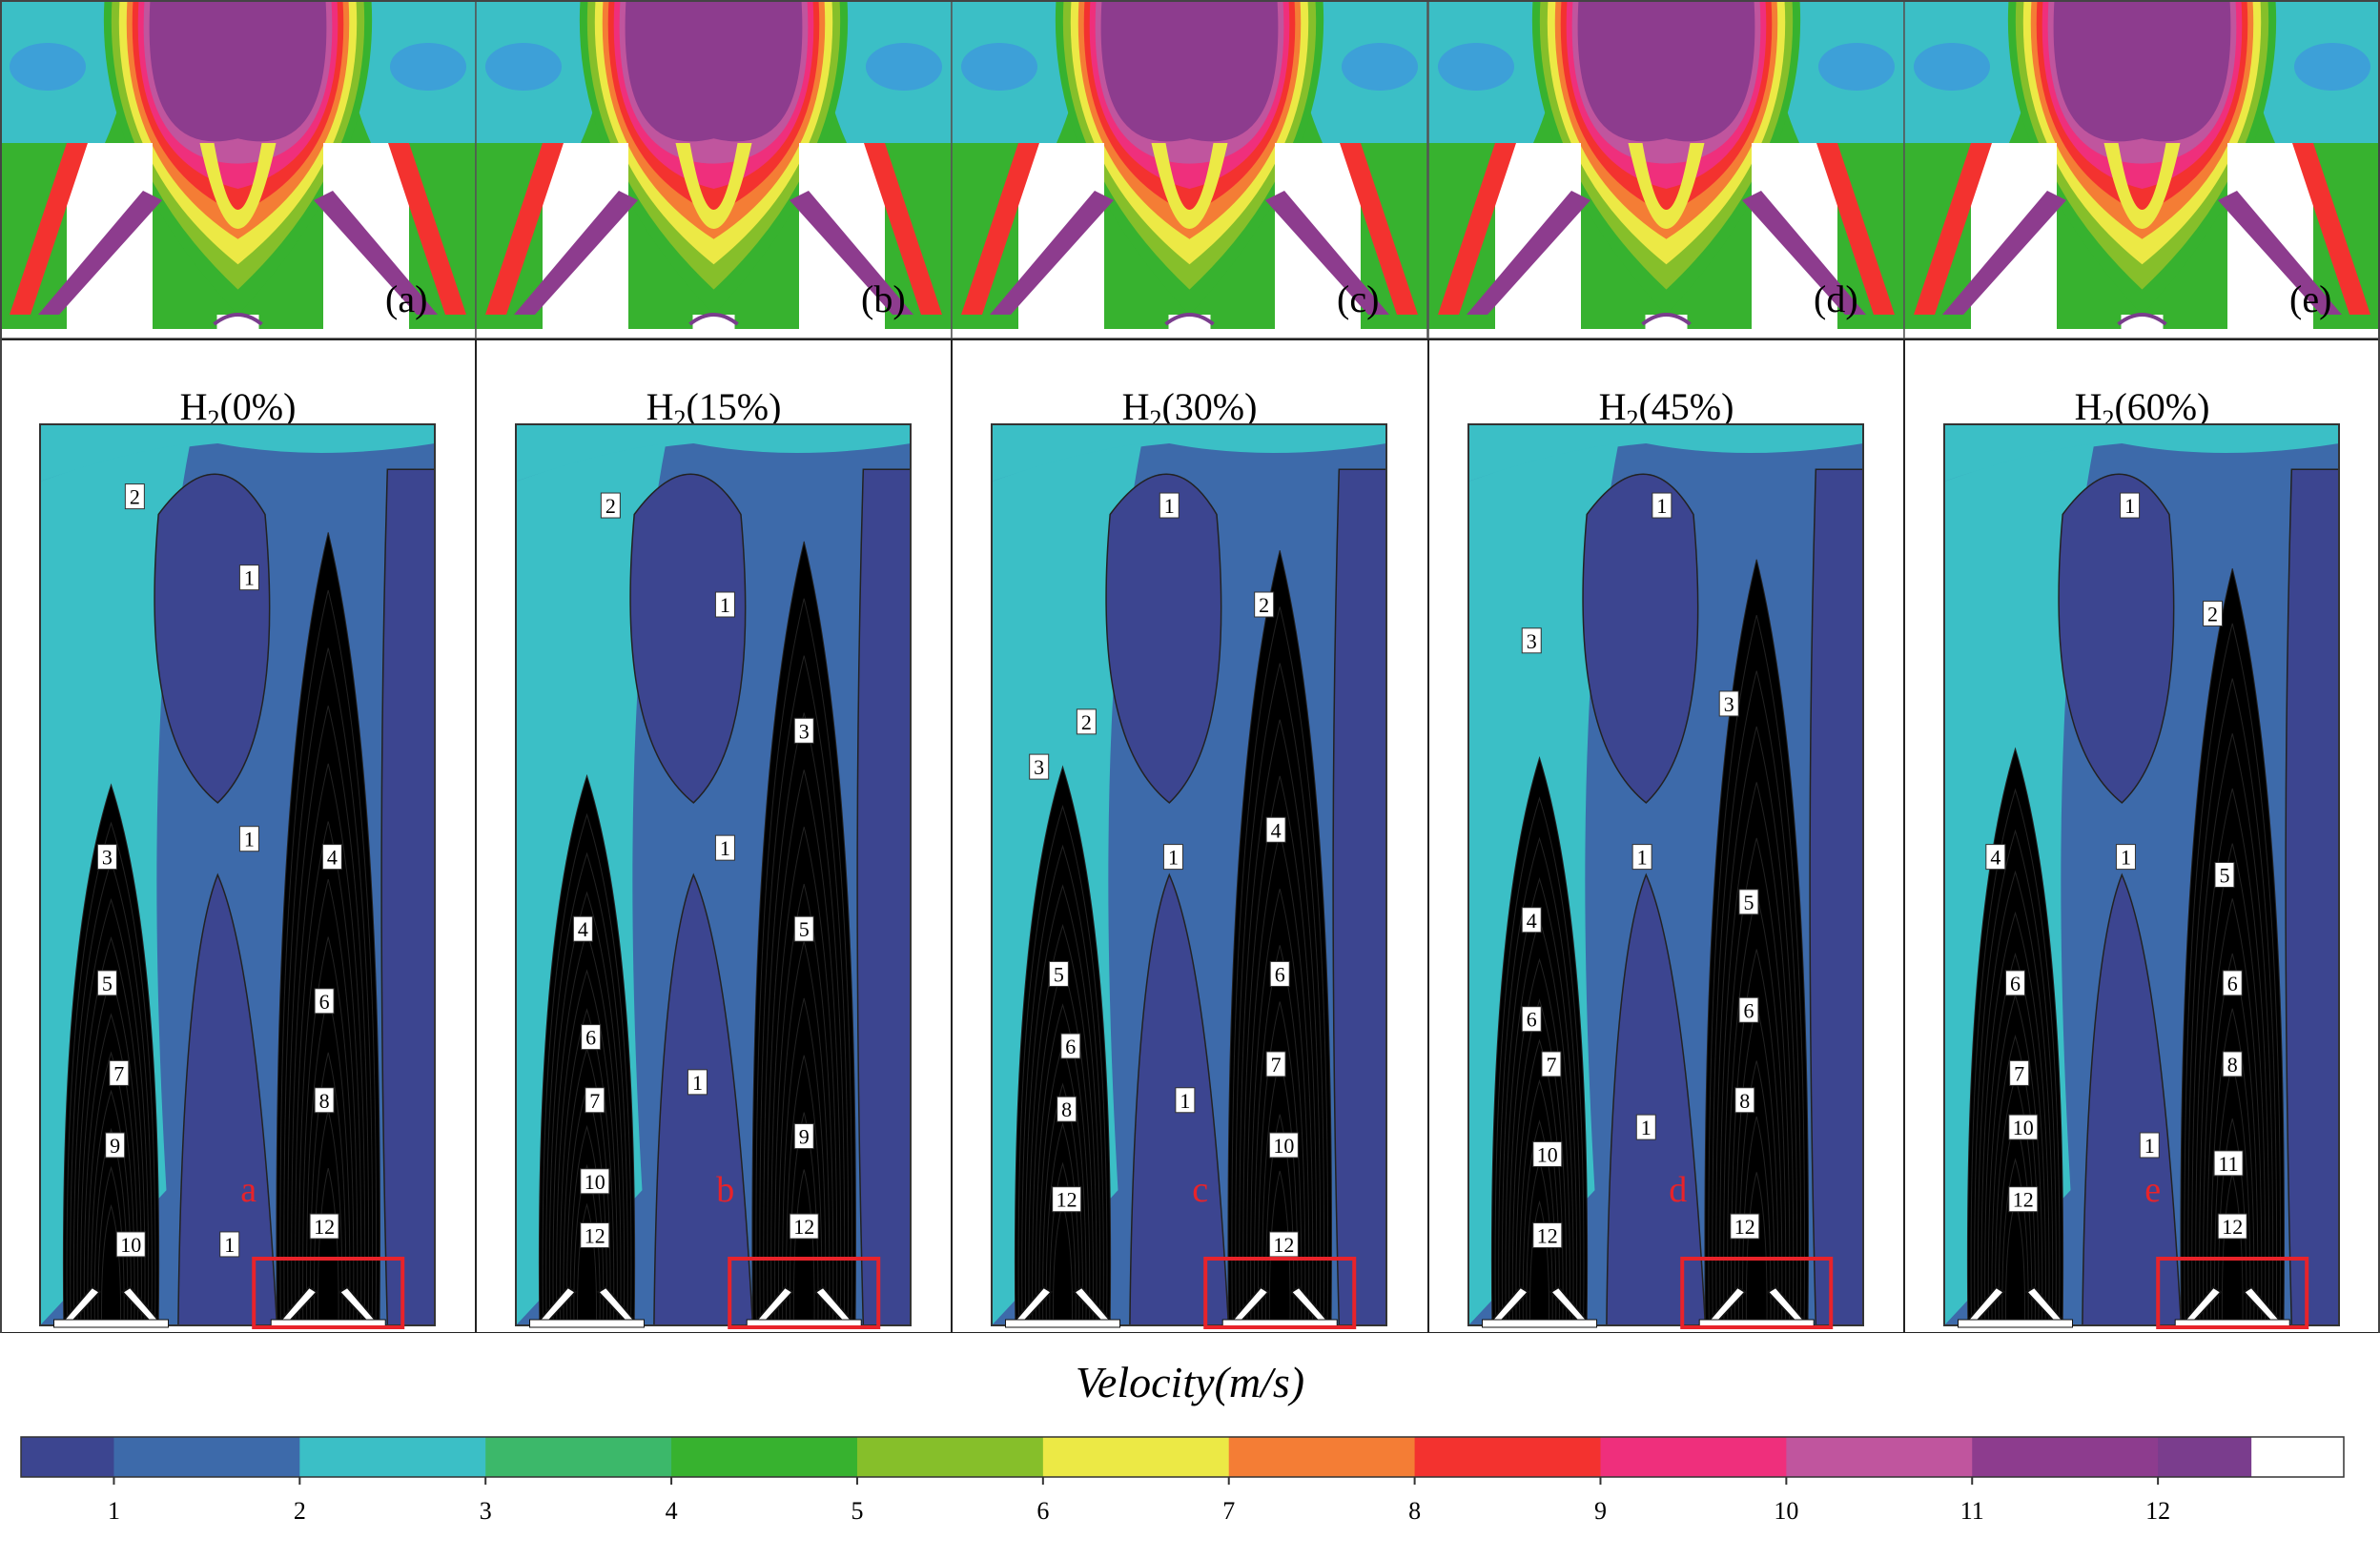  What do you see at coordinates (2233, 1293) in the screenshot?
I see `highlight-box` at bounding box center [2233, 1293].